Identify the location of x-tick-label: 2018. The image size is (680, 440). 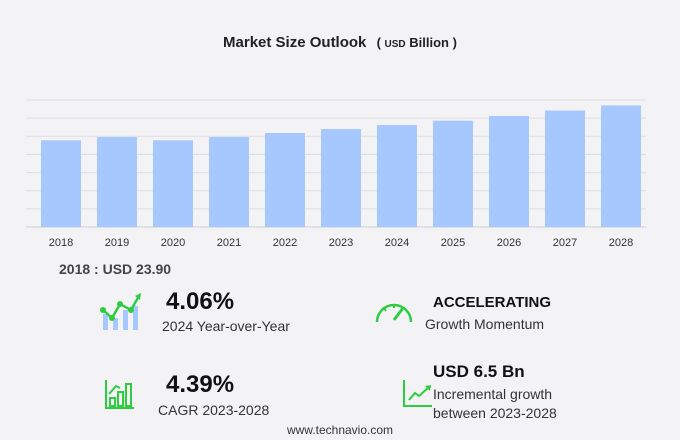
(61, 243).